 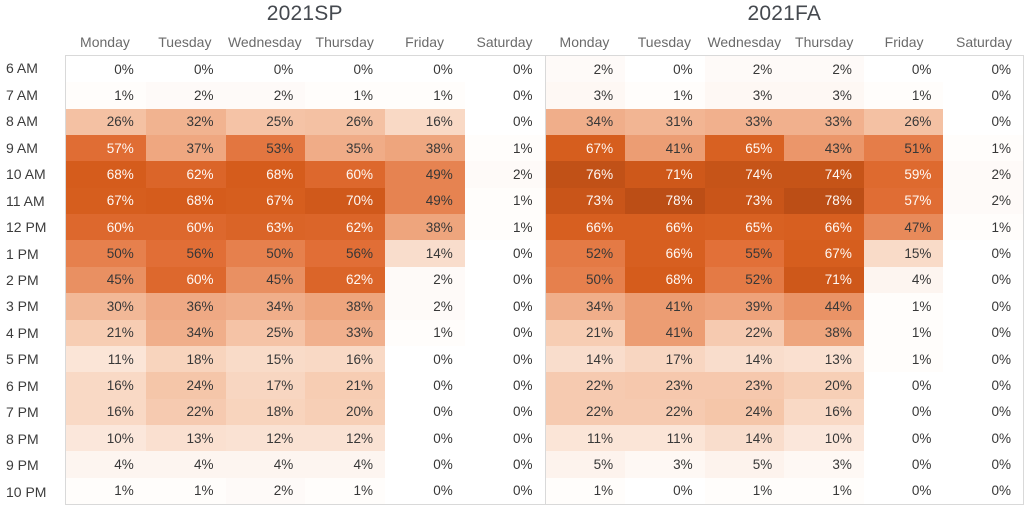 What do you see at coordinates (903, 280) in the screenshot?
I see `heatmap-cell: 4%` at bounding box center [903, 280].